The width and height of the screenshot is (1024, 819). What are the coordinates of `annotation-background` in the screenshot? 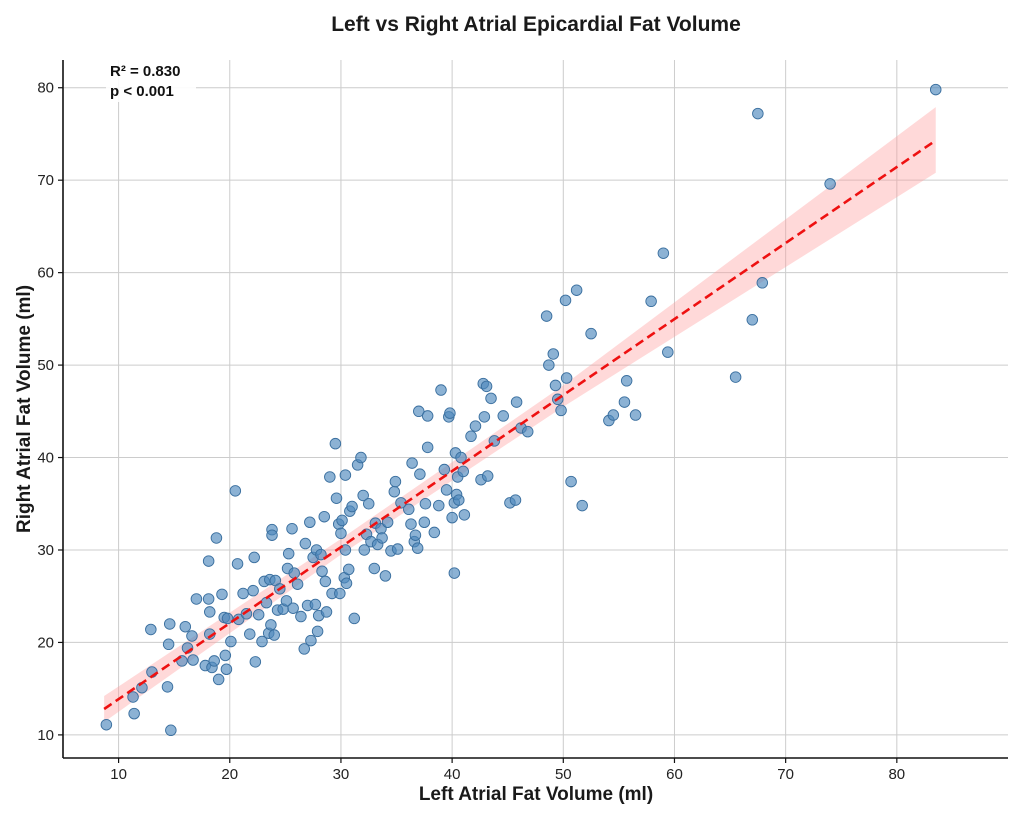 It's located at (151, 81).